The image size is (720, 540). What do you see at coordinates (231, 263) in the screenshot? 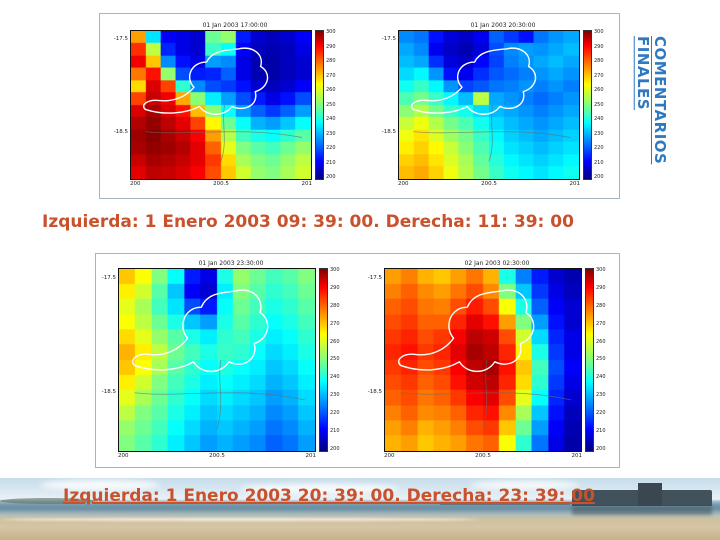
I see `figure-title: 01 Jan 2003 23:30:00` at bounding box center [231, 263].